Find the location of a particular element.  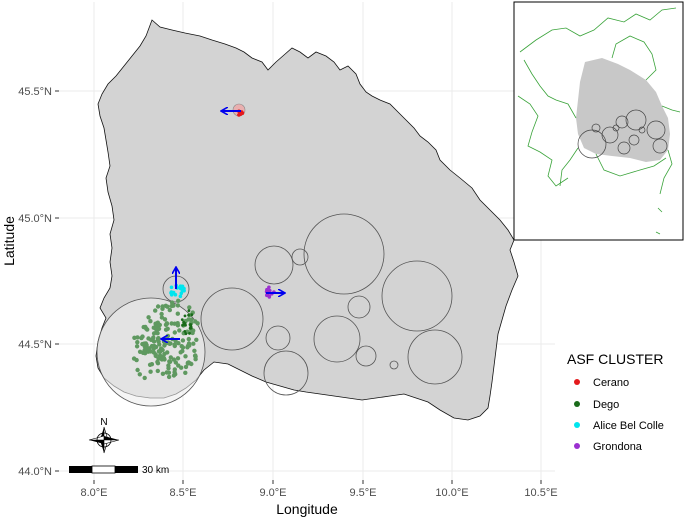

x-tick-label: 8.5°E is located at coordinates (182, 493).